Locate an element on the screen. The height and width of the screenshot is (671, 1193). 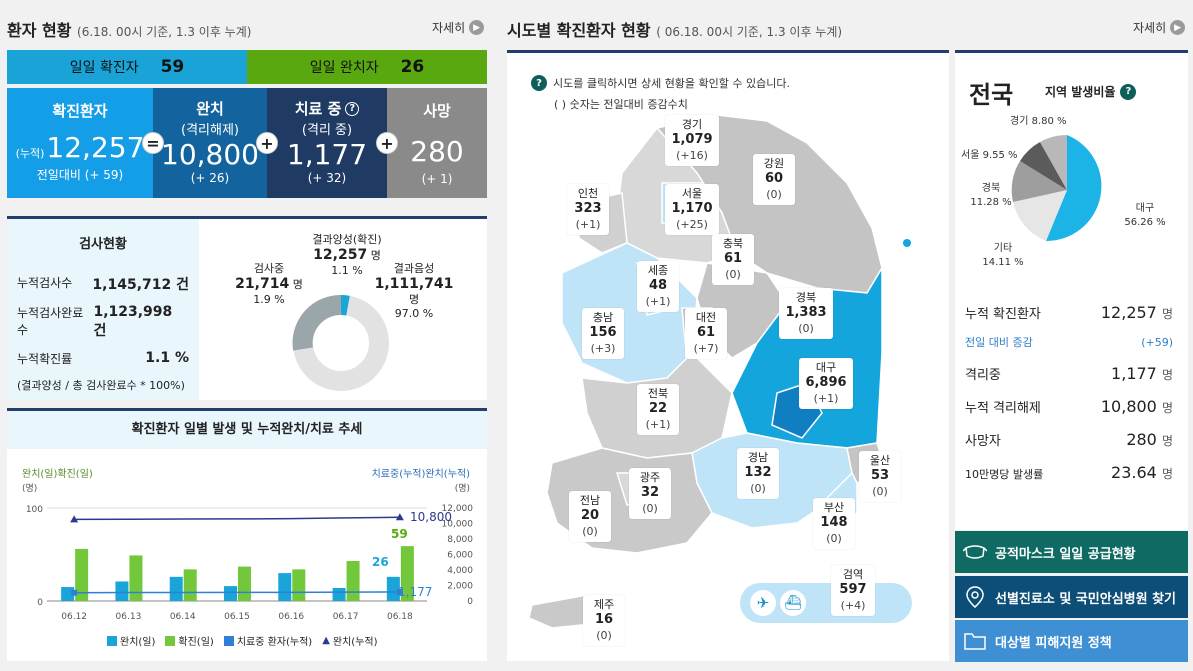
label-released: 26 is located at coordinates (380, 562).